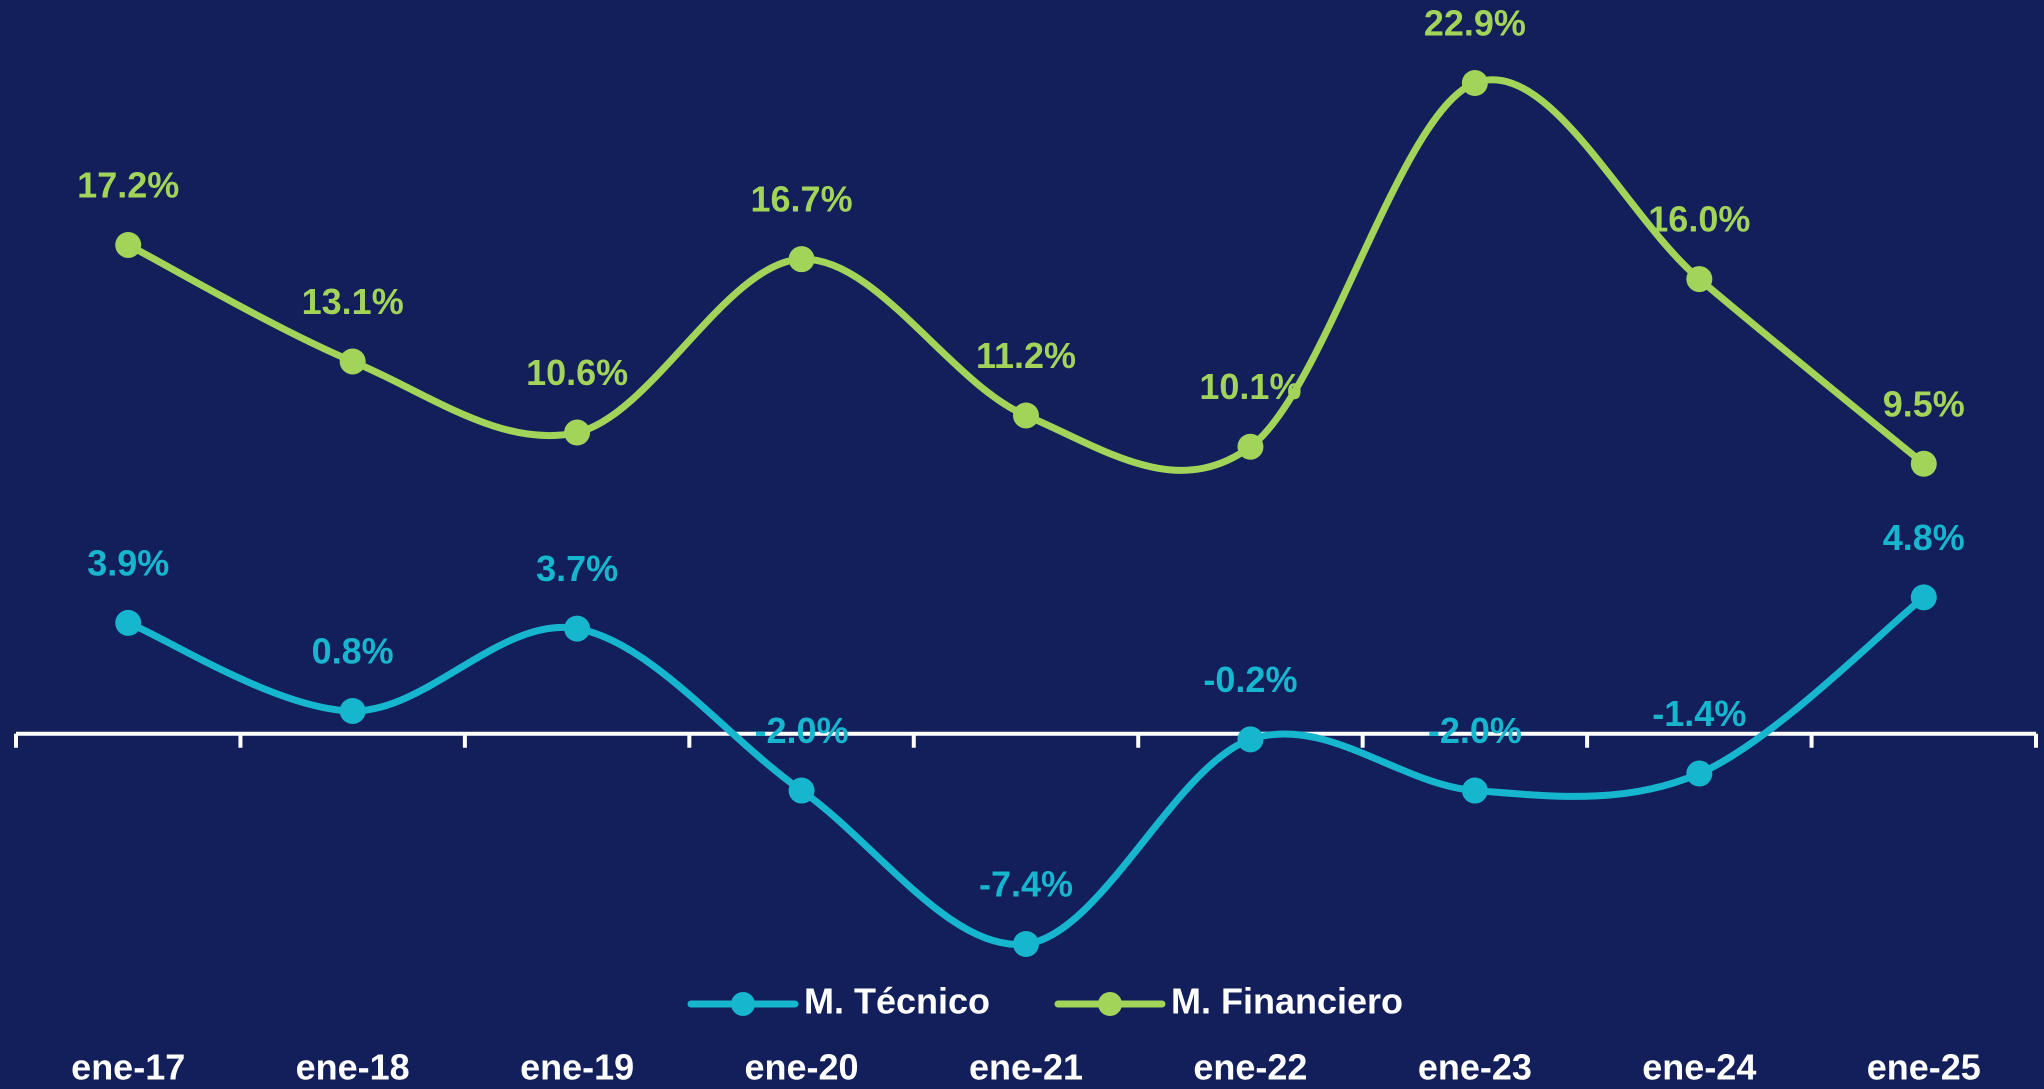 This screenshot has height=1089, width=2044. Describe the element at coordinates (1026, 1067) in the screenshot. I see `x-tick-label: ene-21` at that location.